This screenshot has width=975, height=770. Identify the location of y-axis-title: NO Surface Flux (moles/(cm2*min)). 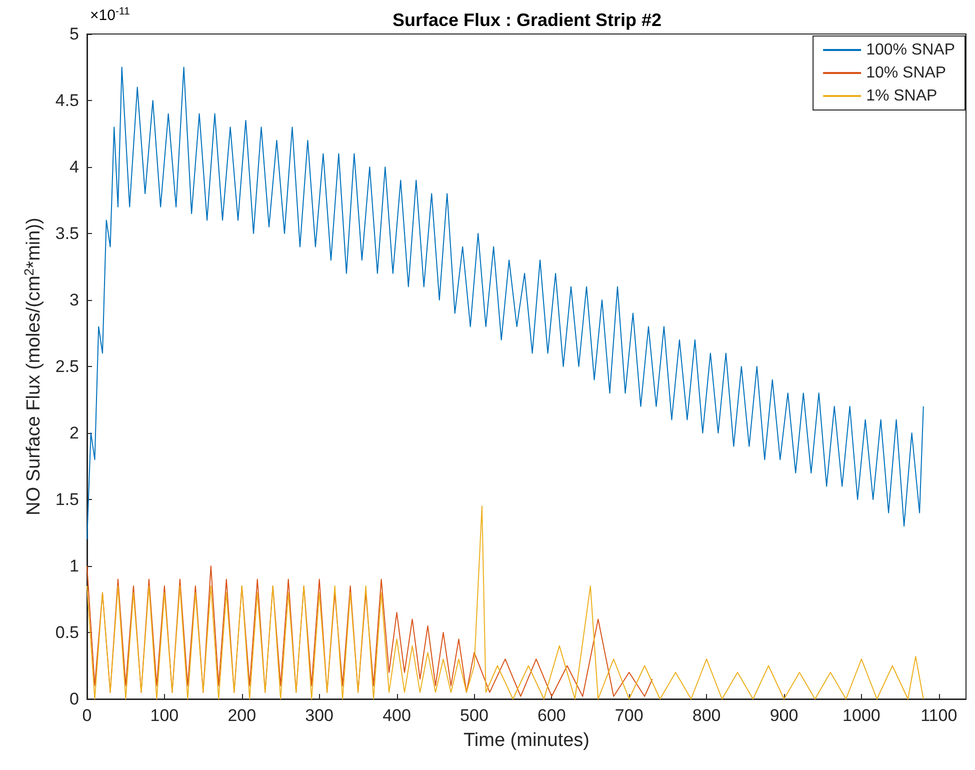
(33, 367).